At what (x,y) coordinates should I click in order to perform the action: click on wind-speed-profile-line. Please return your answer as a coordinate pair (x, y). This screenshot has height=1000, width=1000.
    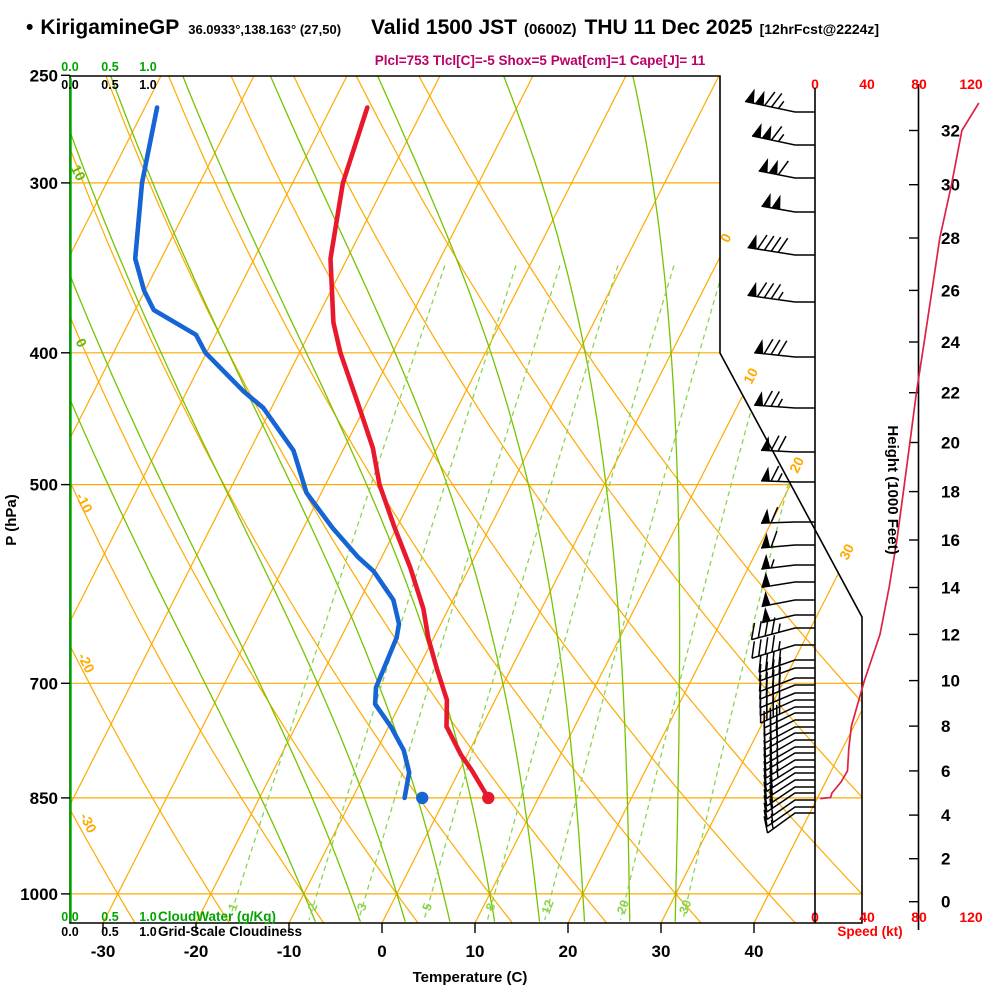
    Looking at the image, I should click on (900, 451).